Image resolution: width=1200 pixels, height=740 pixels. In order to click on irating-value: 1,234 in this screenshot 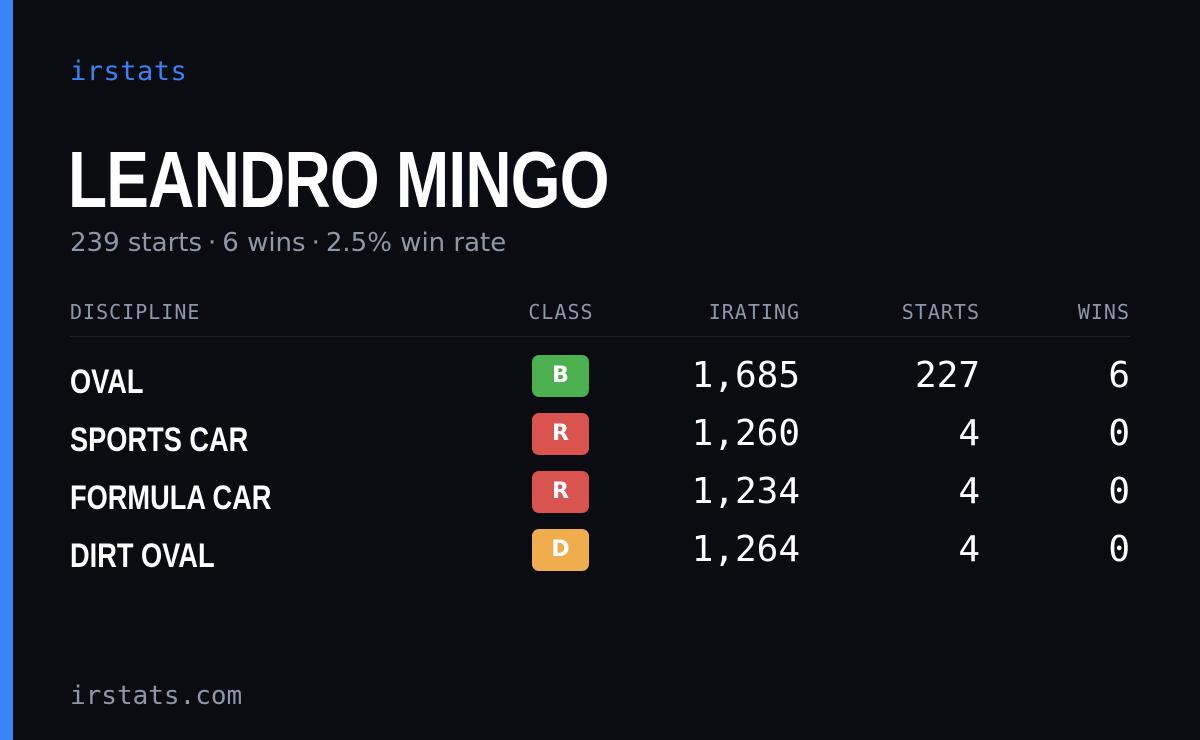, I will do `click(745, 491)`.